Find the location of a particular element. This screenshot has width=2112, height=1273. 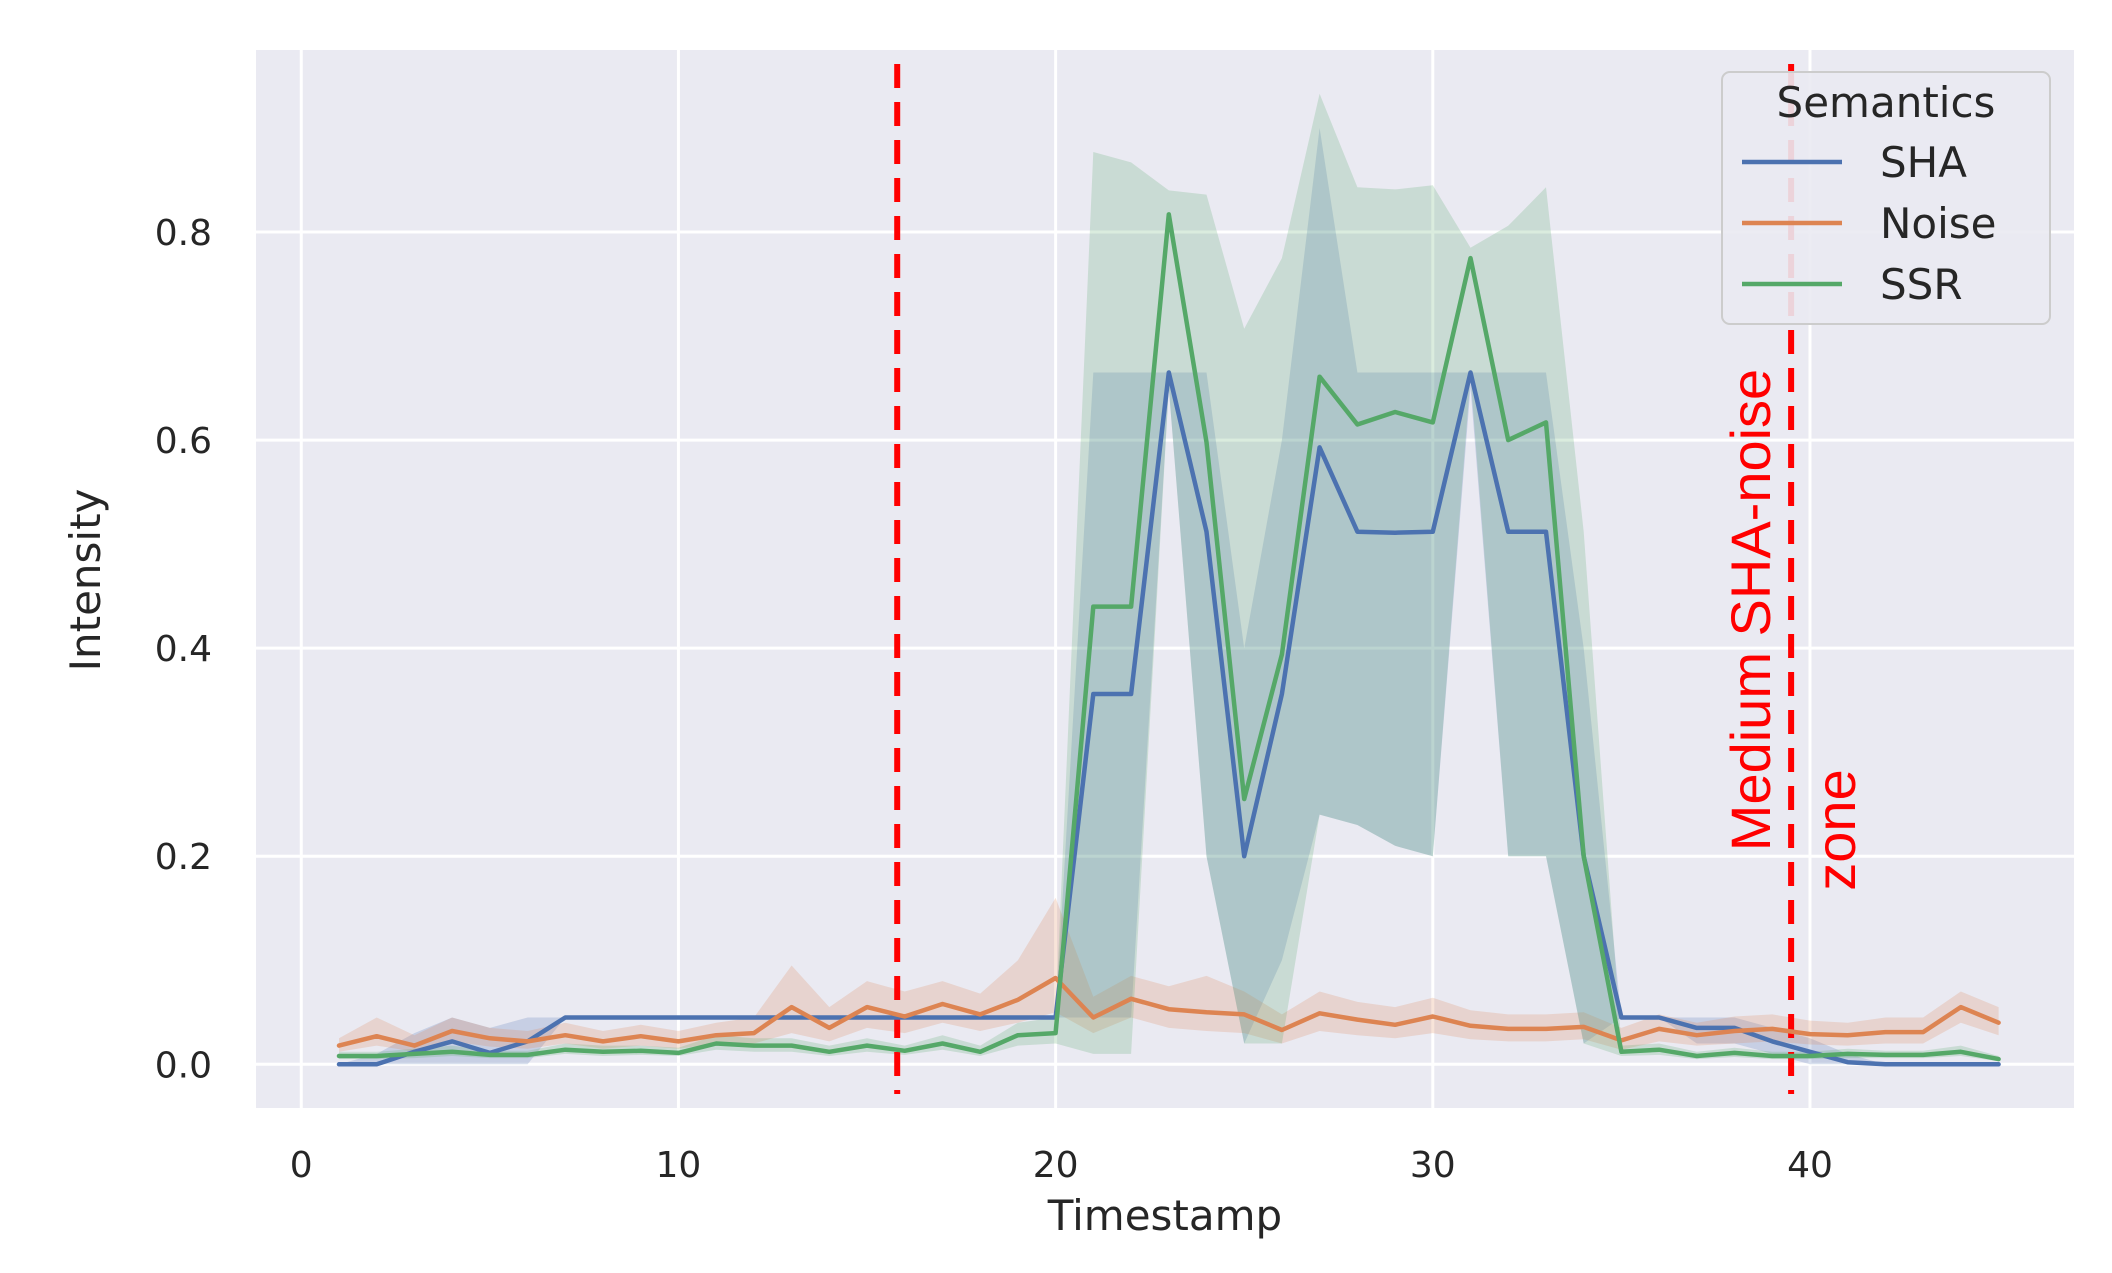

annotation: Medium SHA-noise zone is located at coordinates (1793, 630).